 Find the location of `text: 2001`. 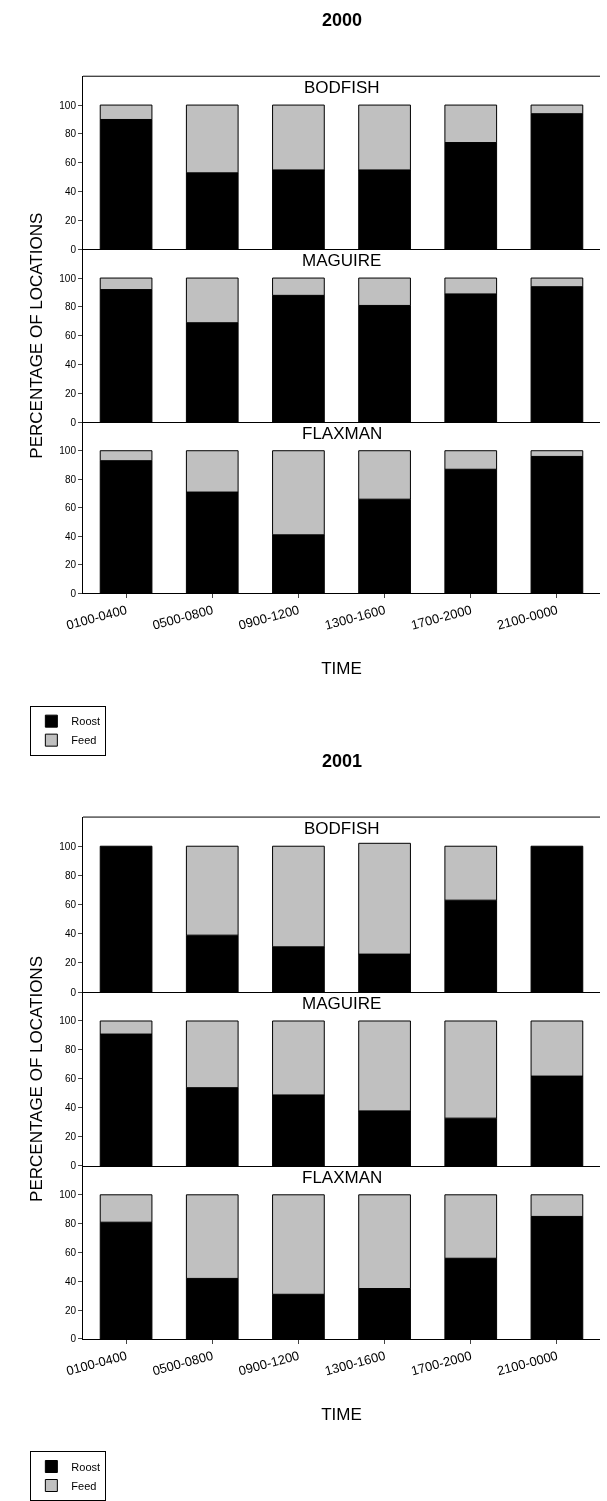

text: 2001 is located at coordinates (342, 761).